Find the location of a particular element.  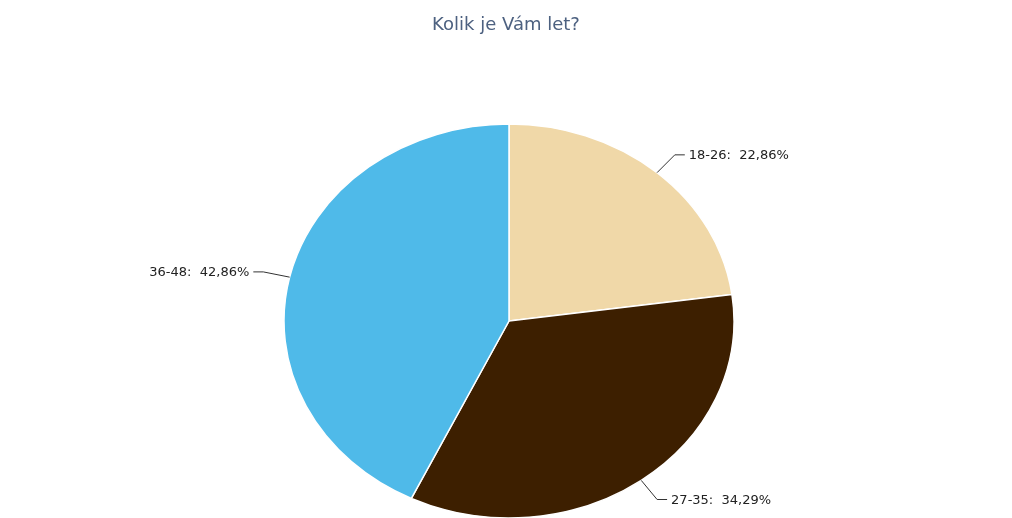

chart-title: Kolik je Vám let? is located at coordinates (506, 23).